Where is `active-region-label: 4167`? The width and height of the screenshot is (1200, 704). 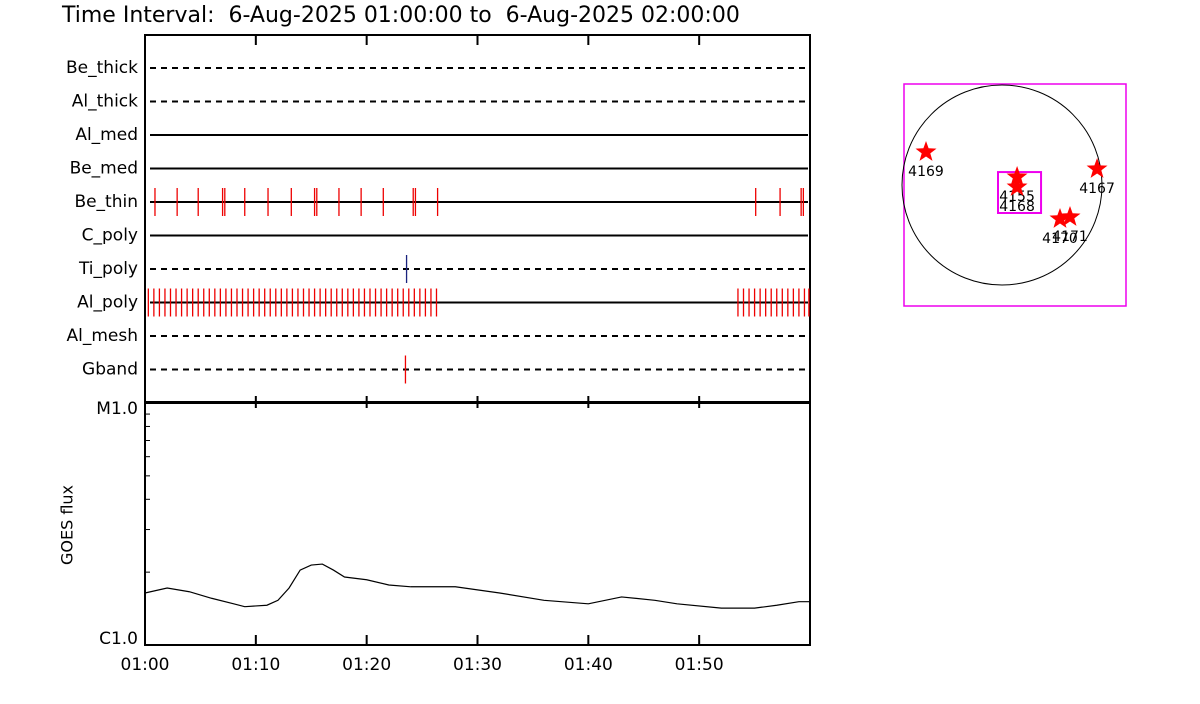 active-region-label: 4167 is located at coordinates (1097, 189).